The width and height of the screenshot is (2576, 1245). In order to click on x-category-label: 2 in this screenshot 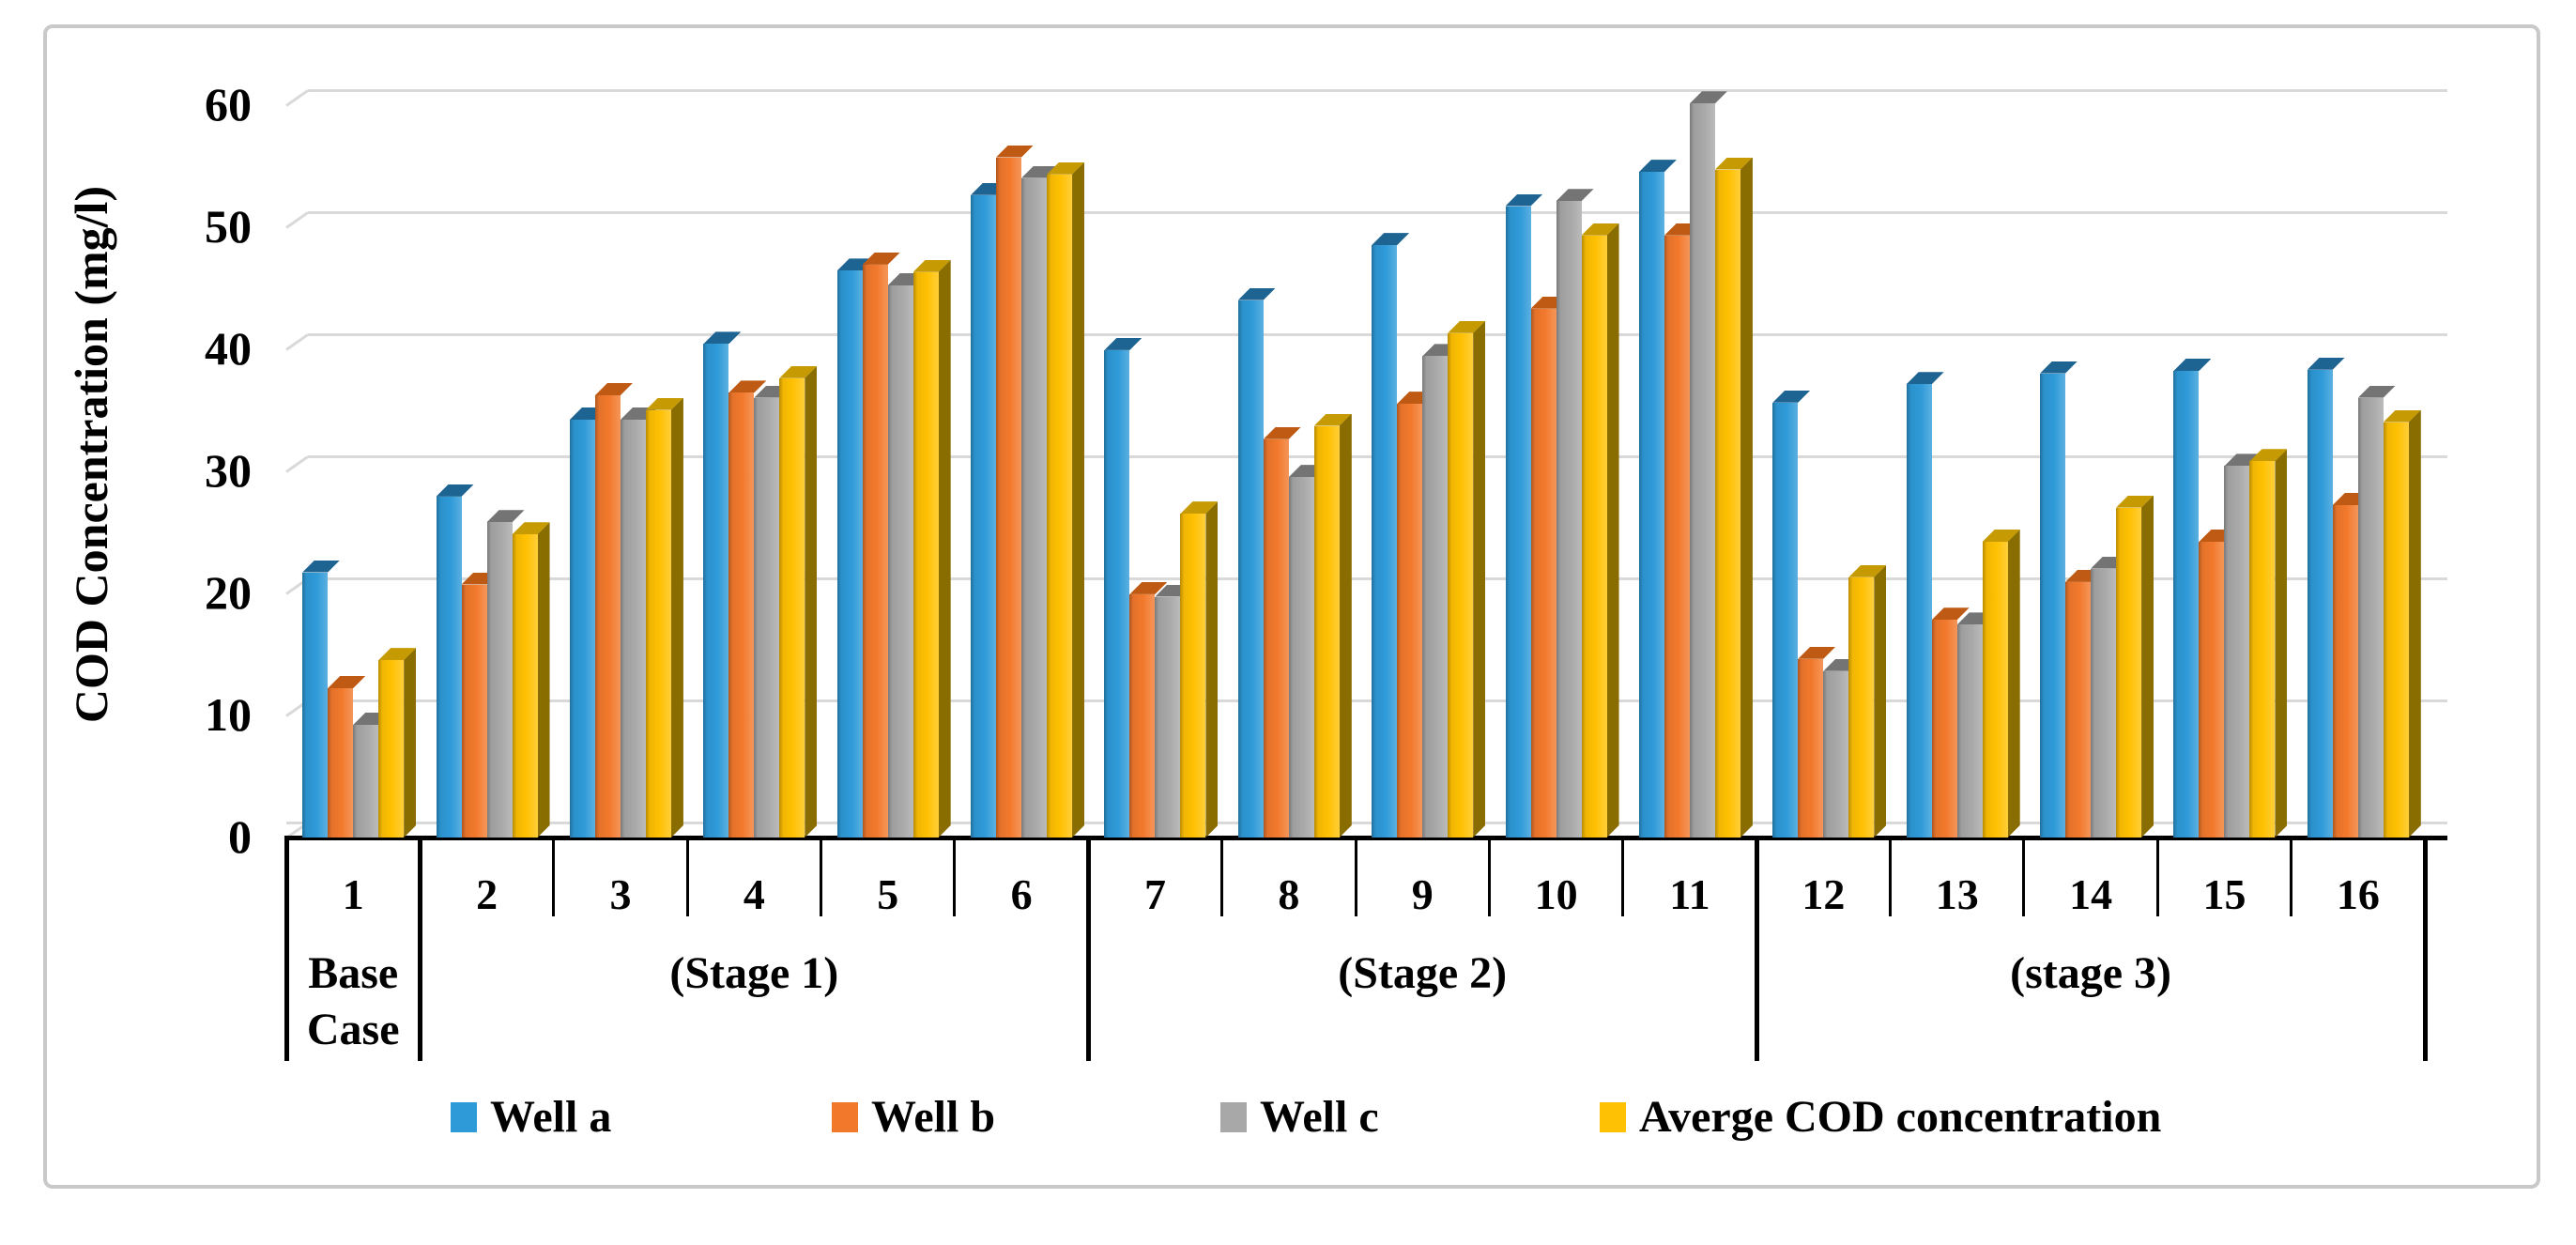, I will do `click(487, 894)`.